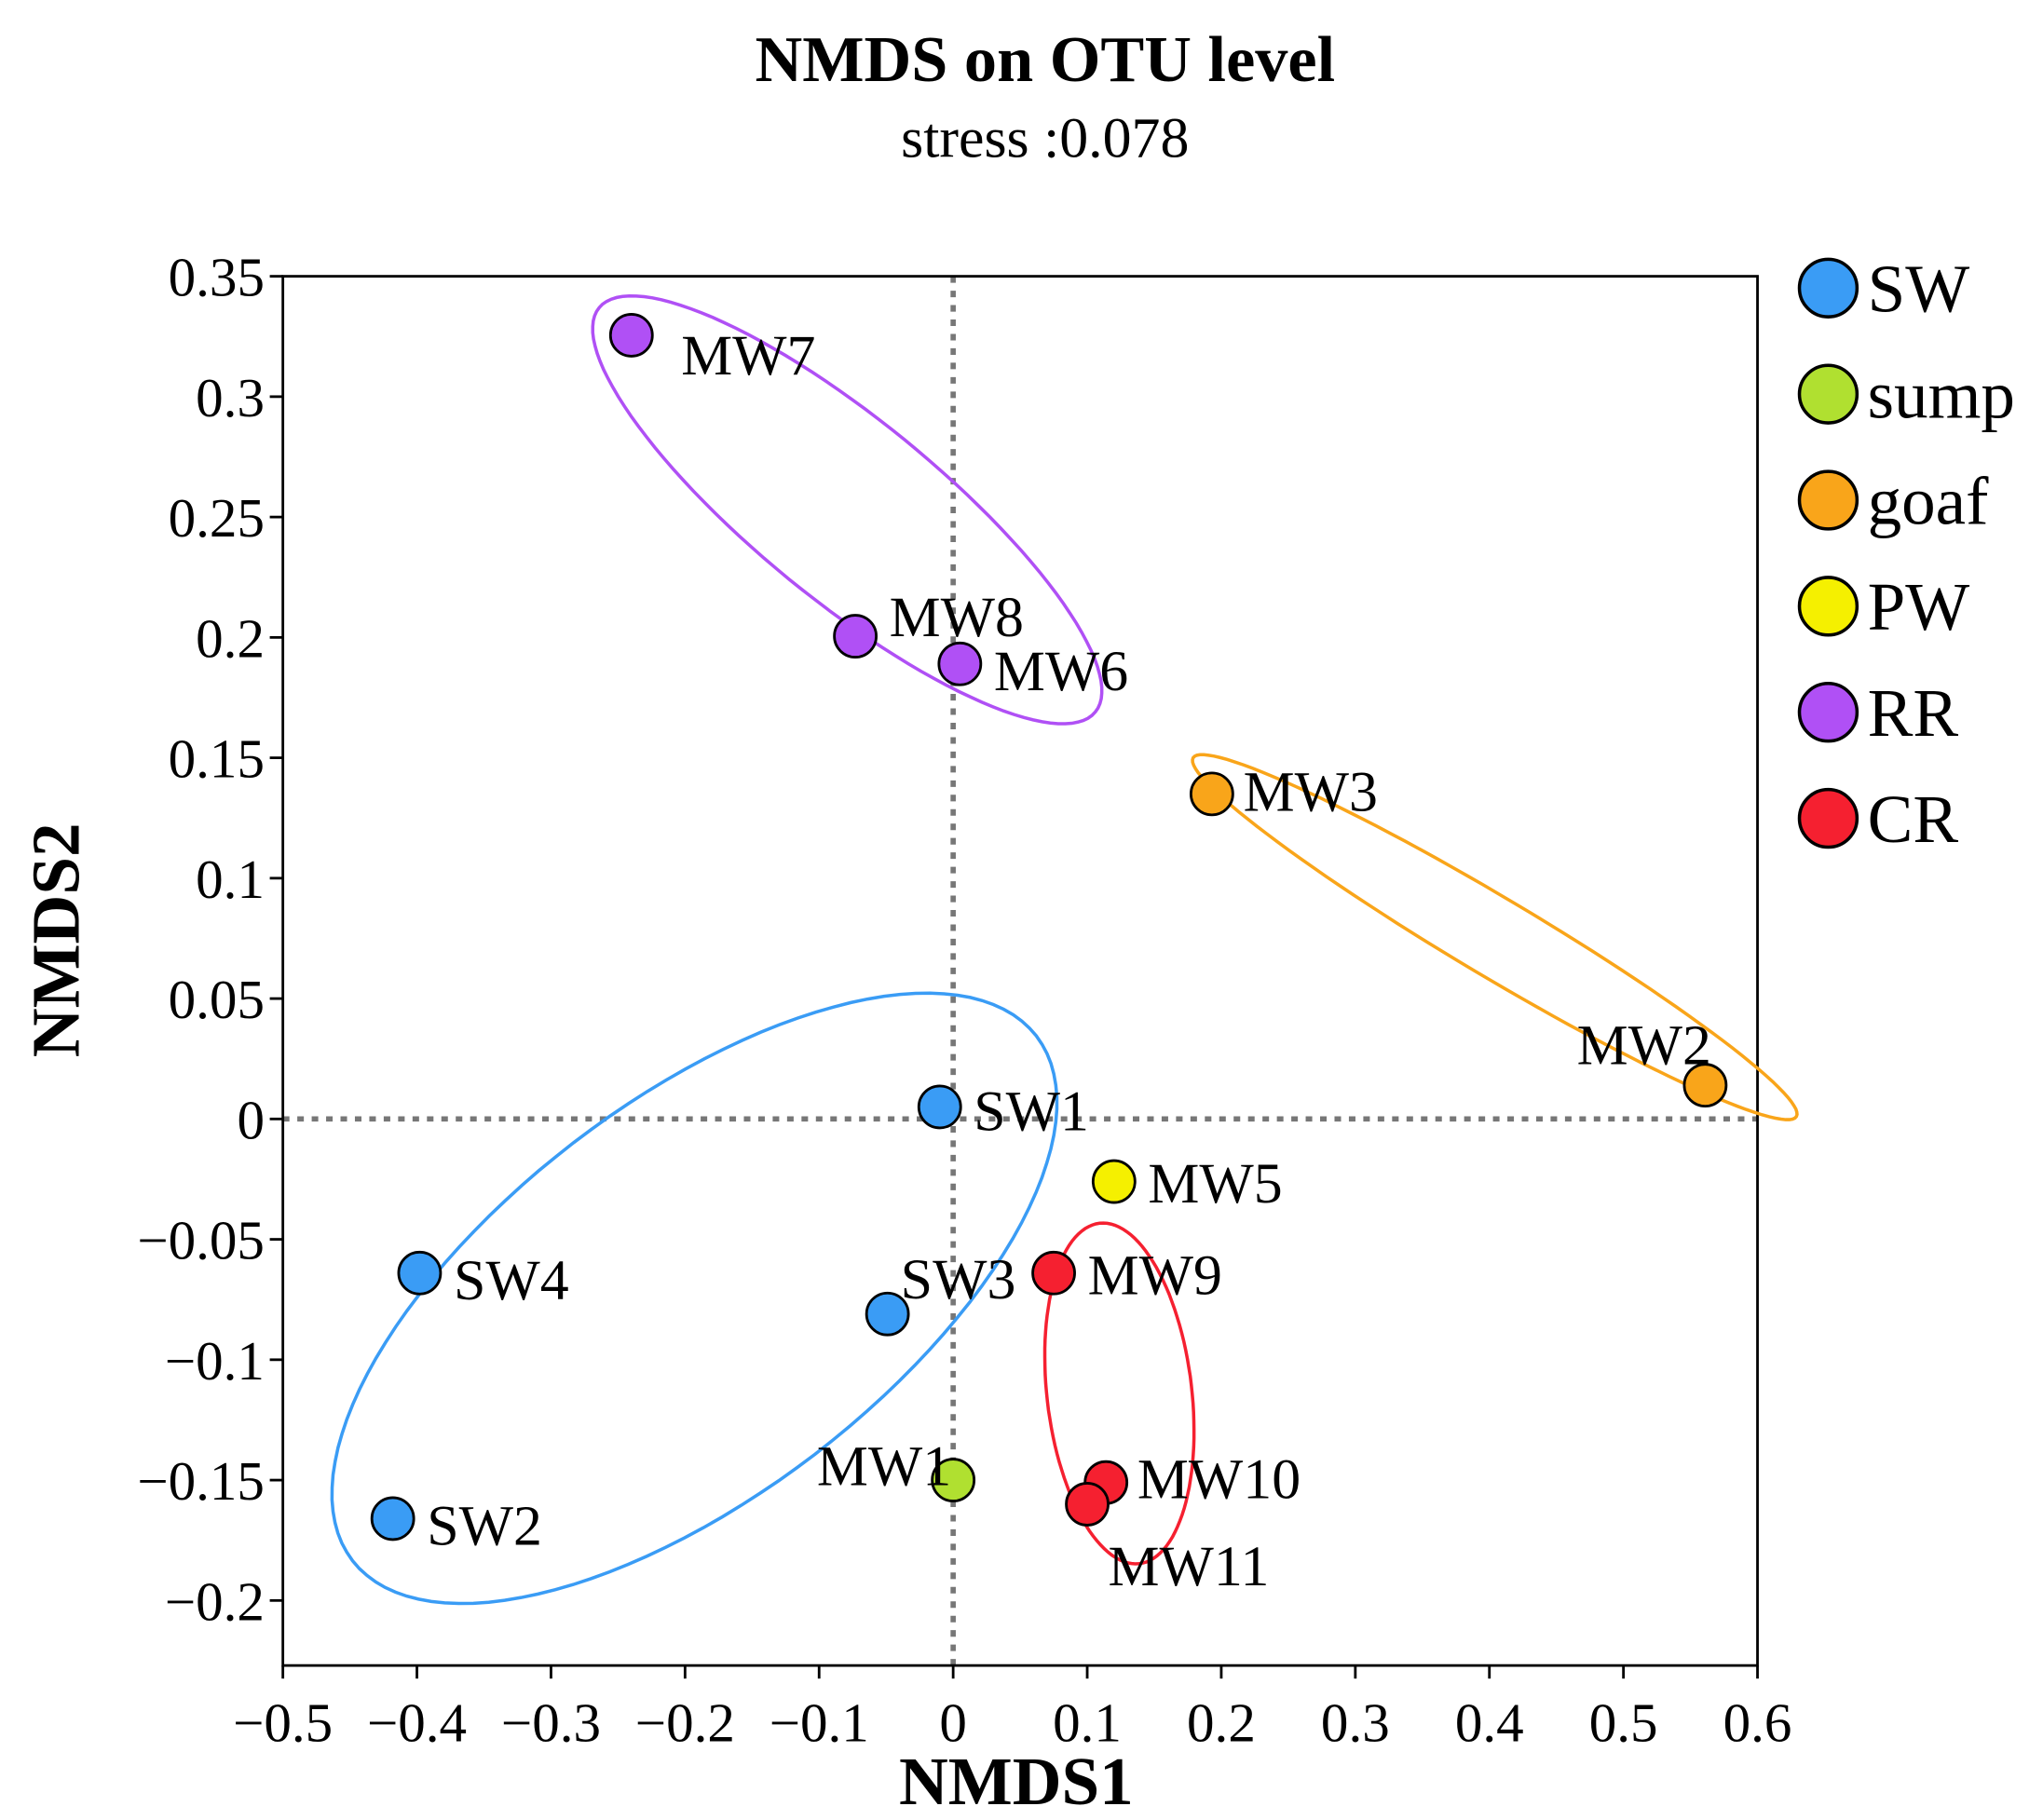 The width and height of the screenshot is (2043, 1820). I want to click on point-mw9, so click(1053, 1273).